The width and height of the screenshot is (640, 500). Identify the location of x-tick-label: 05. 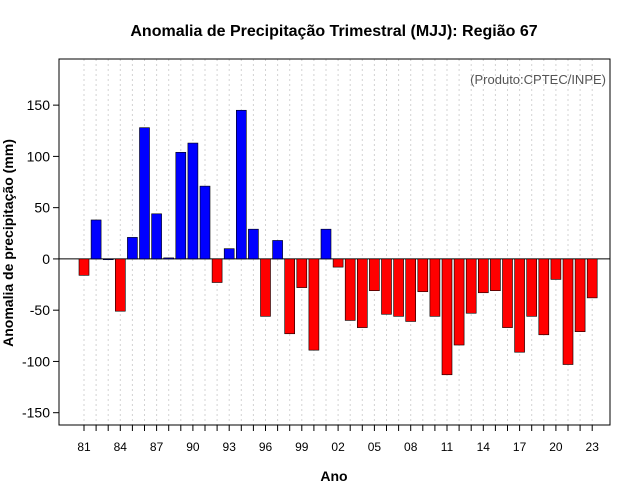
(375, 447).